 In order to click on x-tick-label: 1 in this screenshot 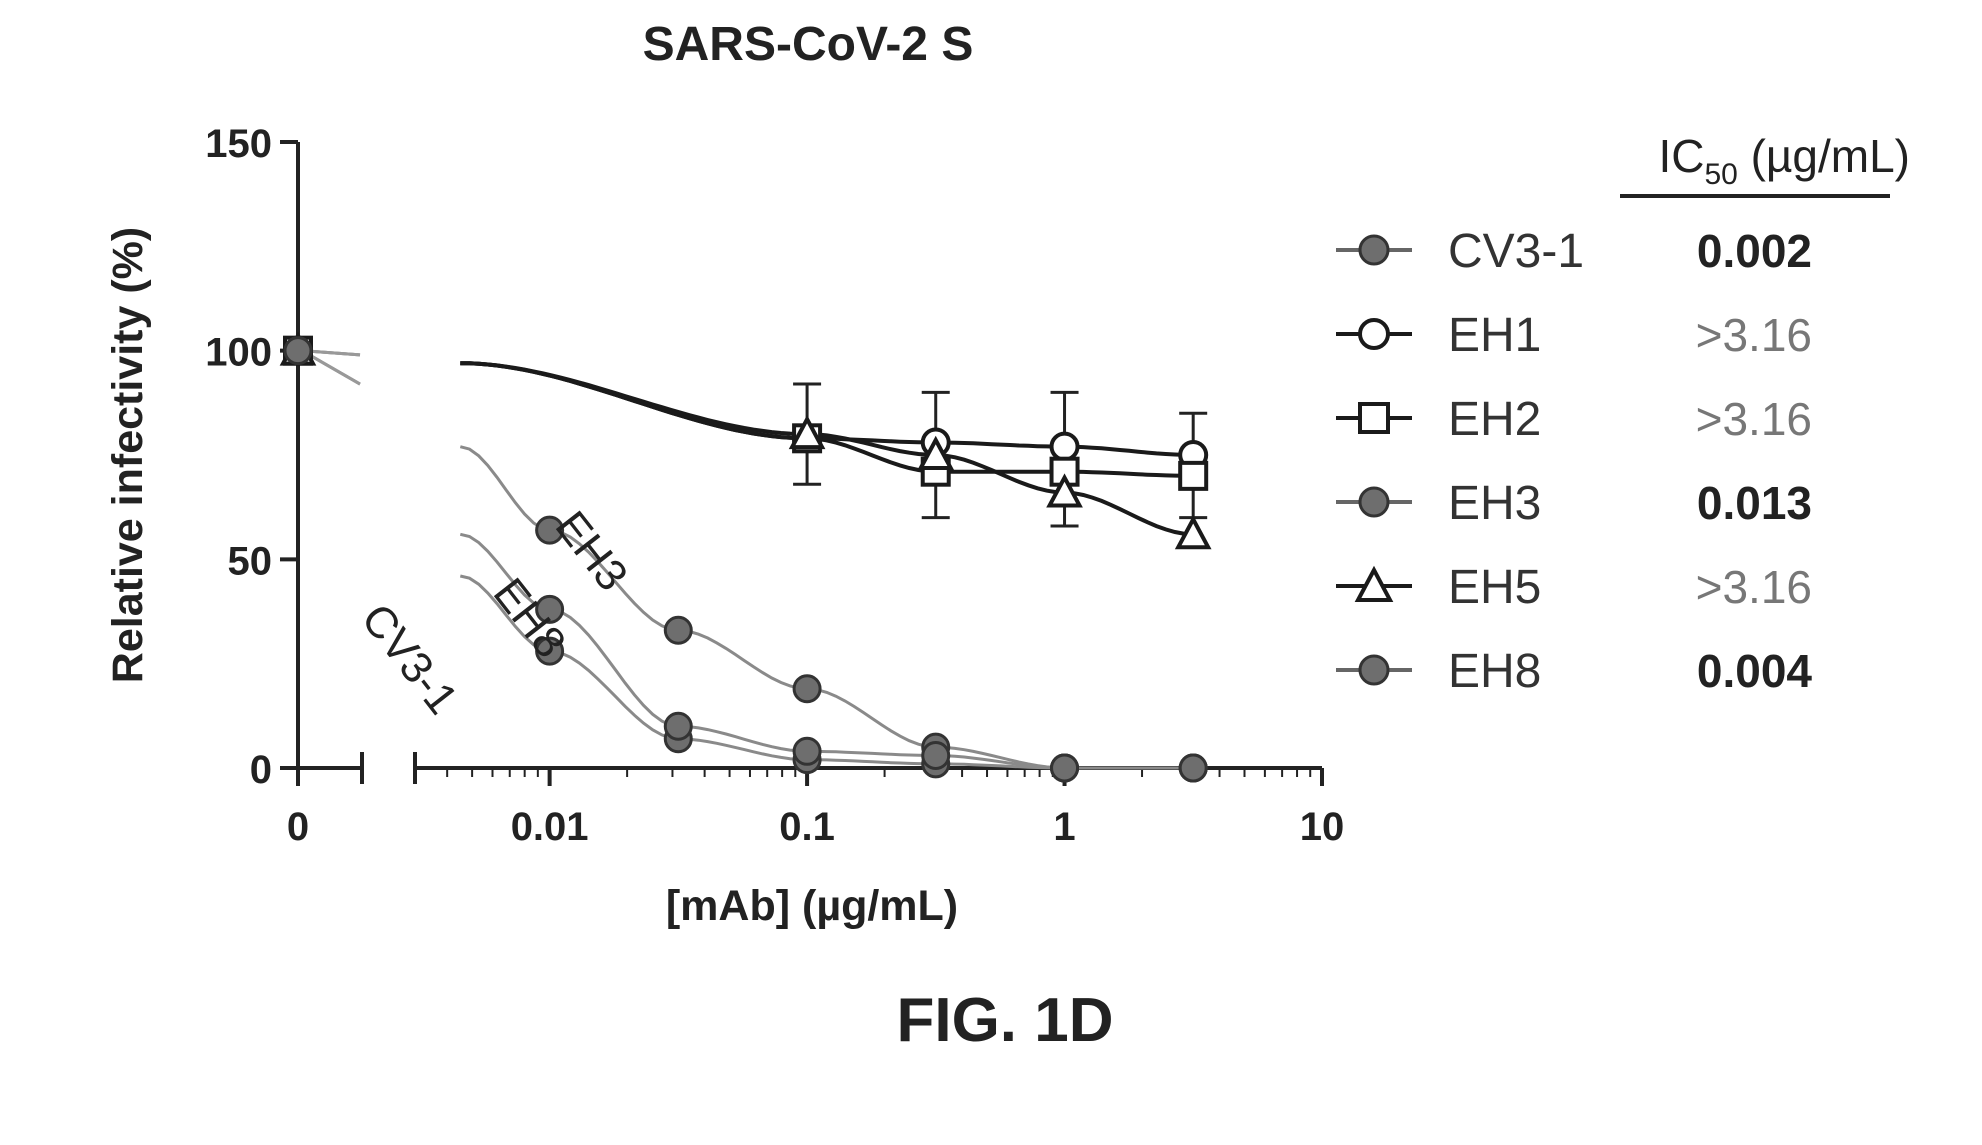, I will do `click(1064, 827)`.